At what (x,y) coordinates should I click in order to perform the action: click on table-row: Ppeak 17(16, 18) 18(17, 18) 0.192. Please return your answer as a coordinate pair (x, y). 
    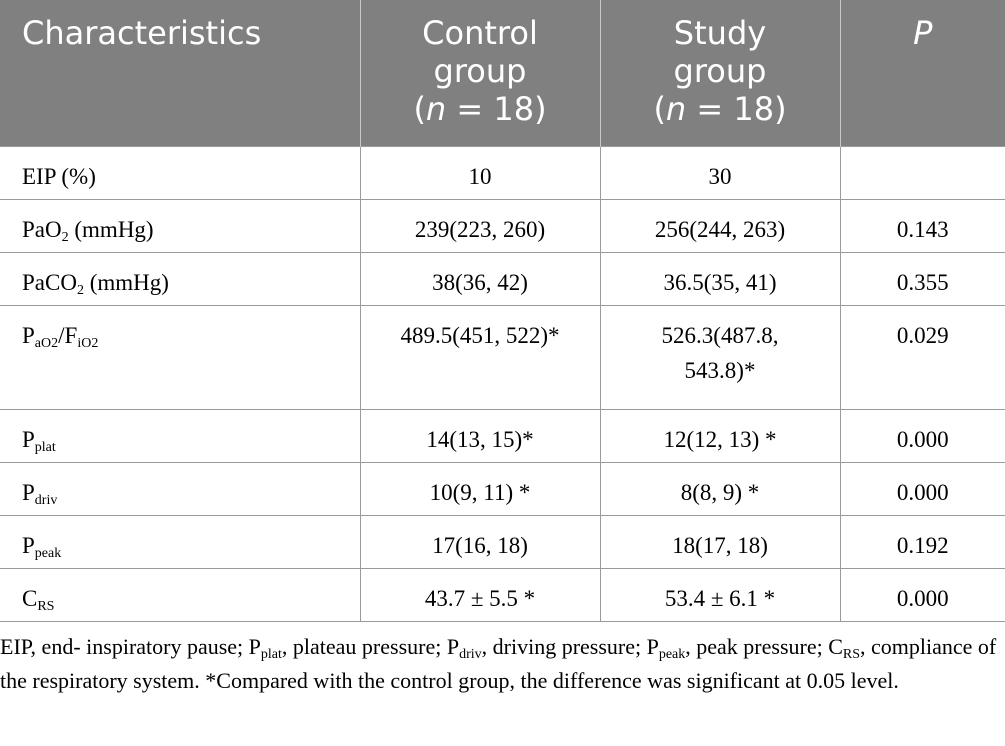
    Looking at the image, I should click on (502, 541).